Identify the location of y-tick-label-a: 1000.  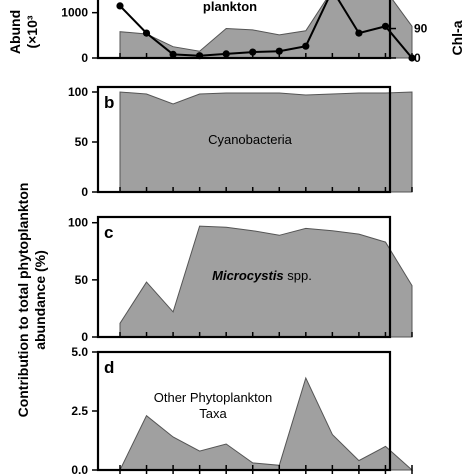
(74, 13).